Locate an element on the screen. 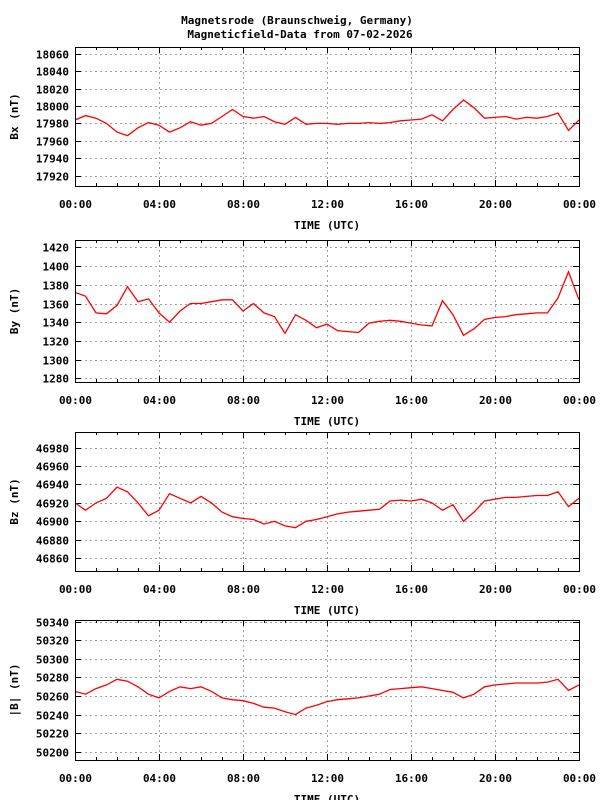 Image resolution: width=600 pixels, height=800 pixels. y-tick-label: 1280 is located at coordinates (56, 379).